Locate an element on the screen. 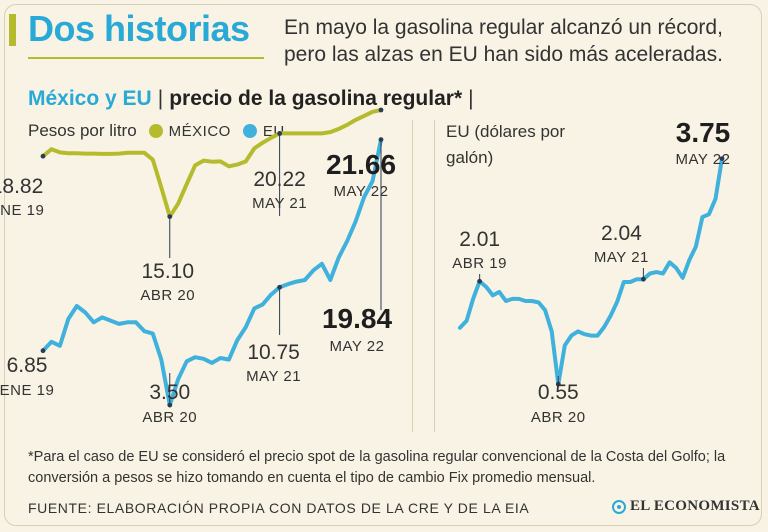 The width and height of the screenshot is (768, 532). chart0-date-label-3: MAY 22 is located at coordinates (361, 191).